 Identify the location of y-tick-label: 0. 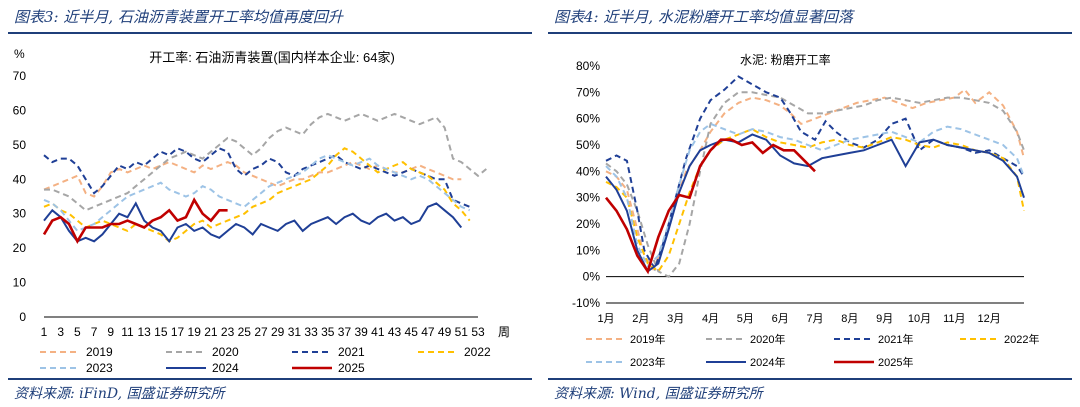
(22, 317).